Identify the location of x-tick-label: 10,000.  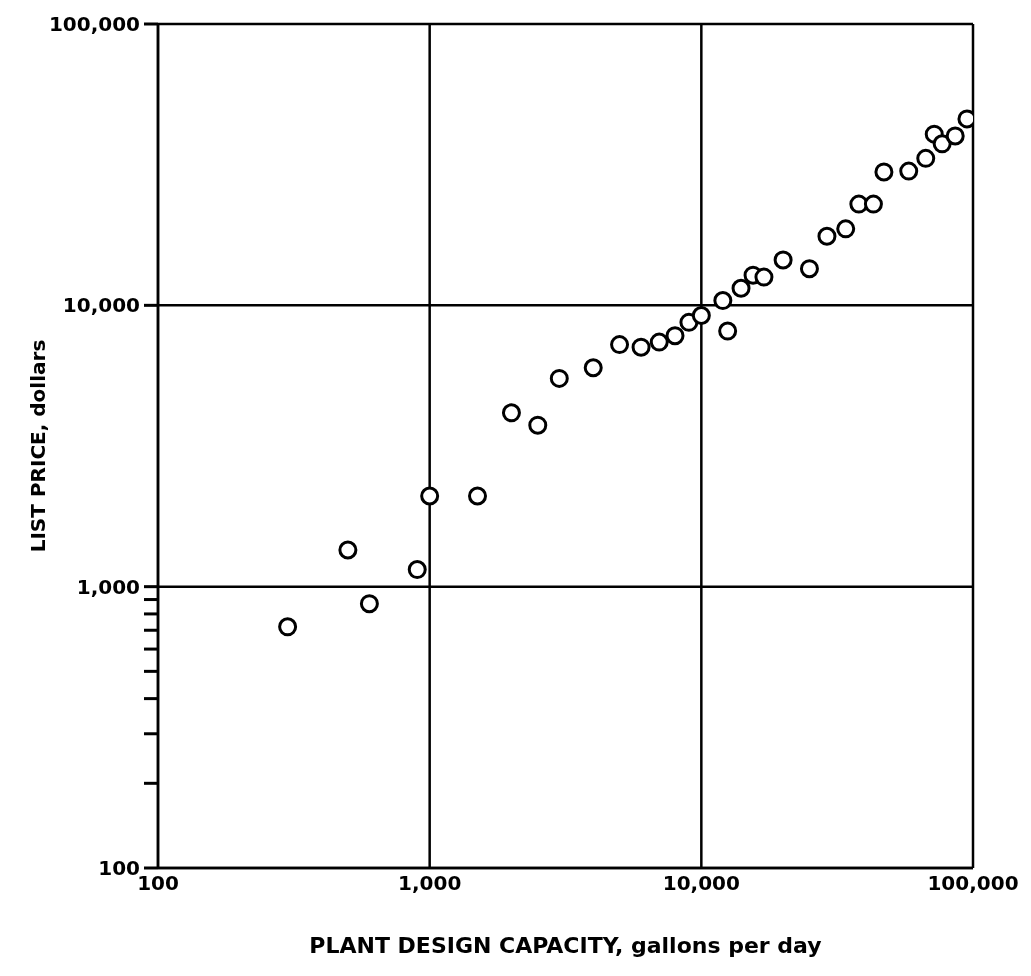
(701, 883).